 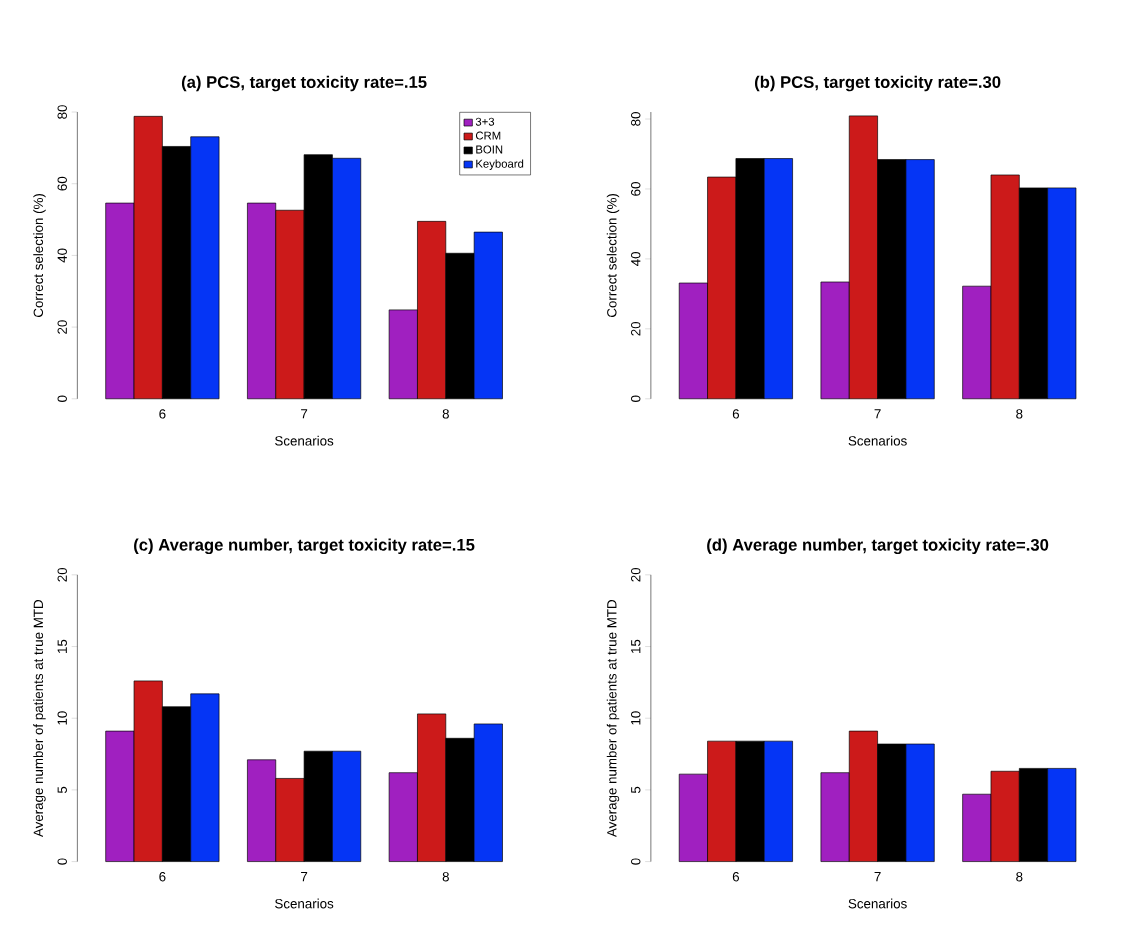 What do you see at coordinates (488, 135) in the screenshot?
I see `legend-label: CRM` at bounding box center [488, 135].